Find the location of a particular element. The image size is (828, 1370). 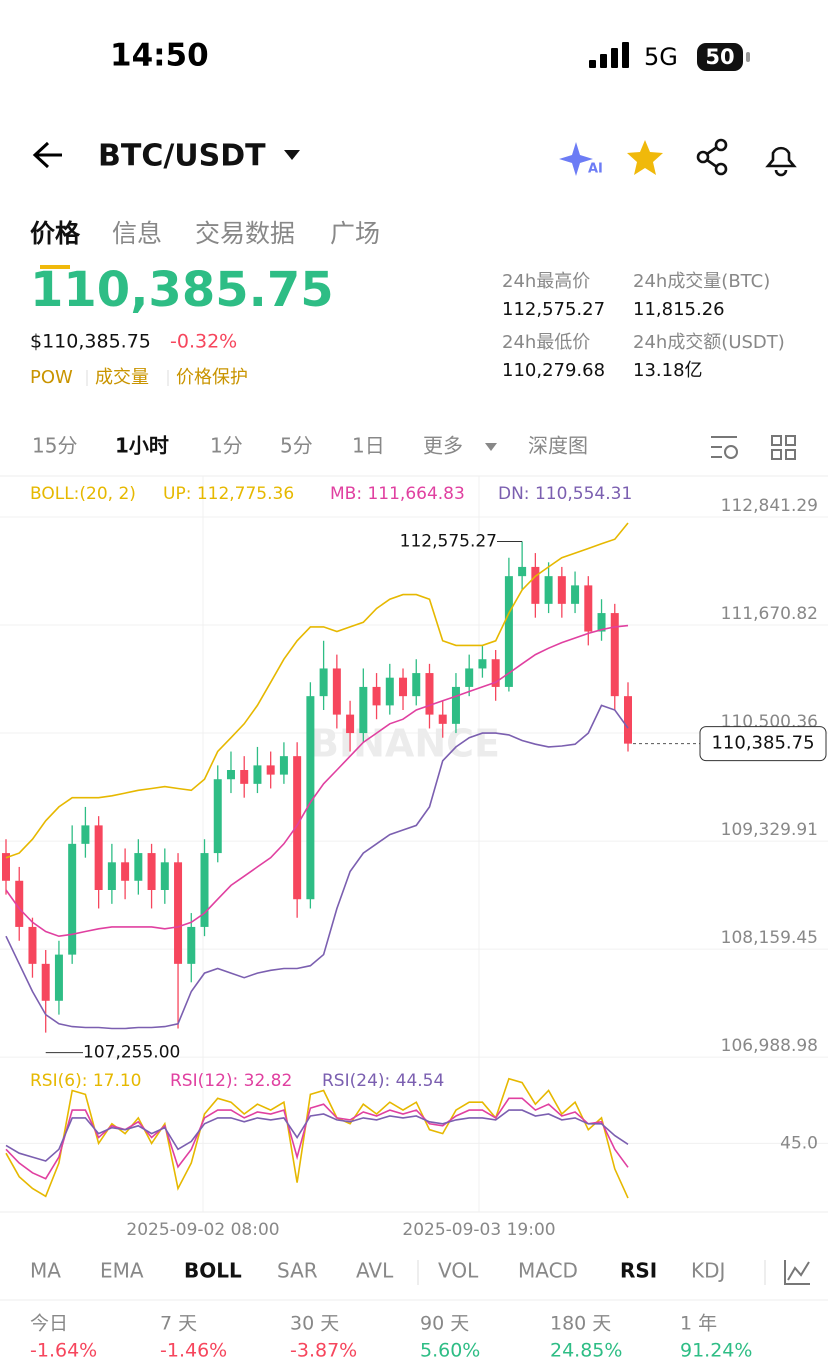

interval: 深度图 is located at coordinates (558, 446).